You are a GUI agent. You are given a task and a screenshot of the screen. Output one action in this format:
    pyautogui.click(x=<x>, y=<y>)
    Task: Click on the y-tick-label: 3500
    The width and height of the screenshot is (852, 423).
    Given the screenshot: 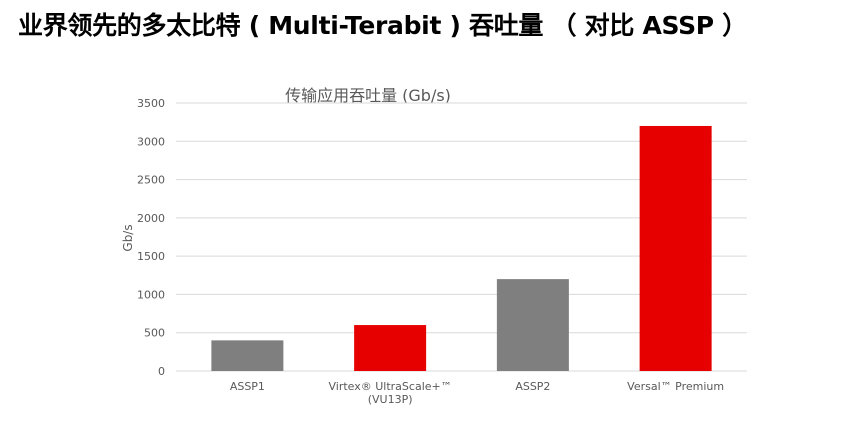 What is the action you would take?
    pyautogui.click(x=151, y=103)
    